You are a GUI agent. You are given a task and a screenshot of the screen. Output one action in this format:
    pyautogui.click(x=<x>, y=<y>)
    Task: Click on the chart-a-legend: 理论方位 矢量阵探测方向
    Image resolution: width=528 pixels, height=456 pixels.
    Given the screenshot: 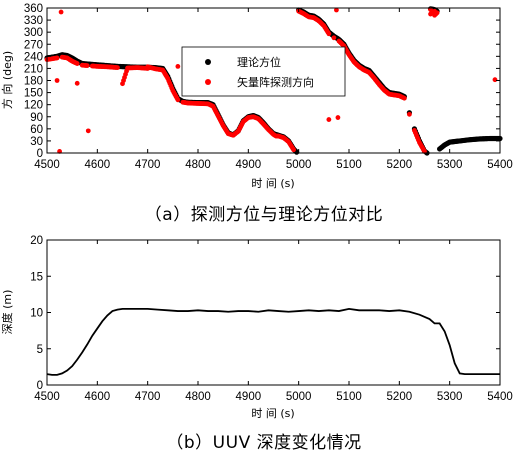 What is the action you would take?
    pyautogui.click(x=263, y=71)
    